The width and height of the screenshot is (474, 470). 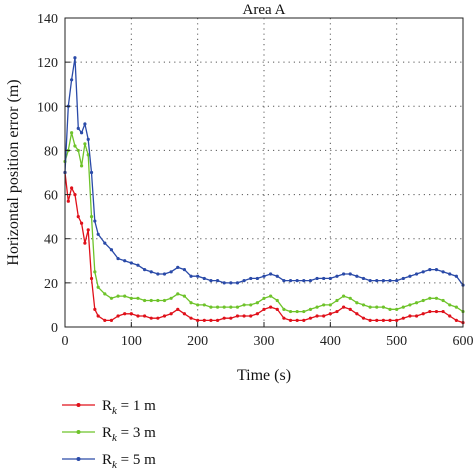 What do you see at coordinates (47, 19) in the screenshot?
I see `y-tick-label: 140` at bounding box center [47, 19].